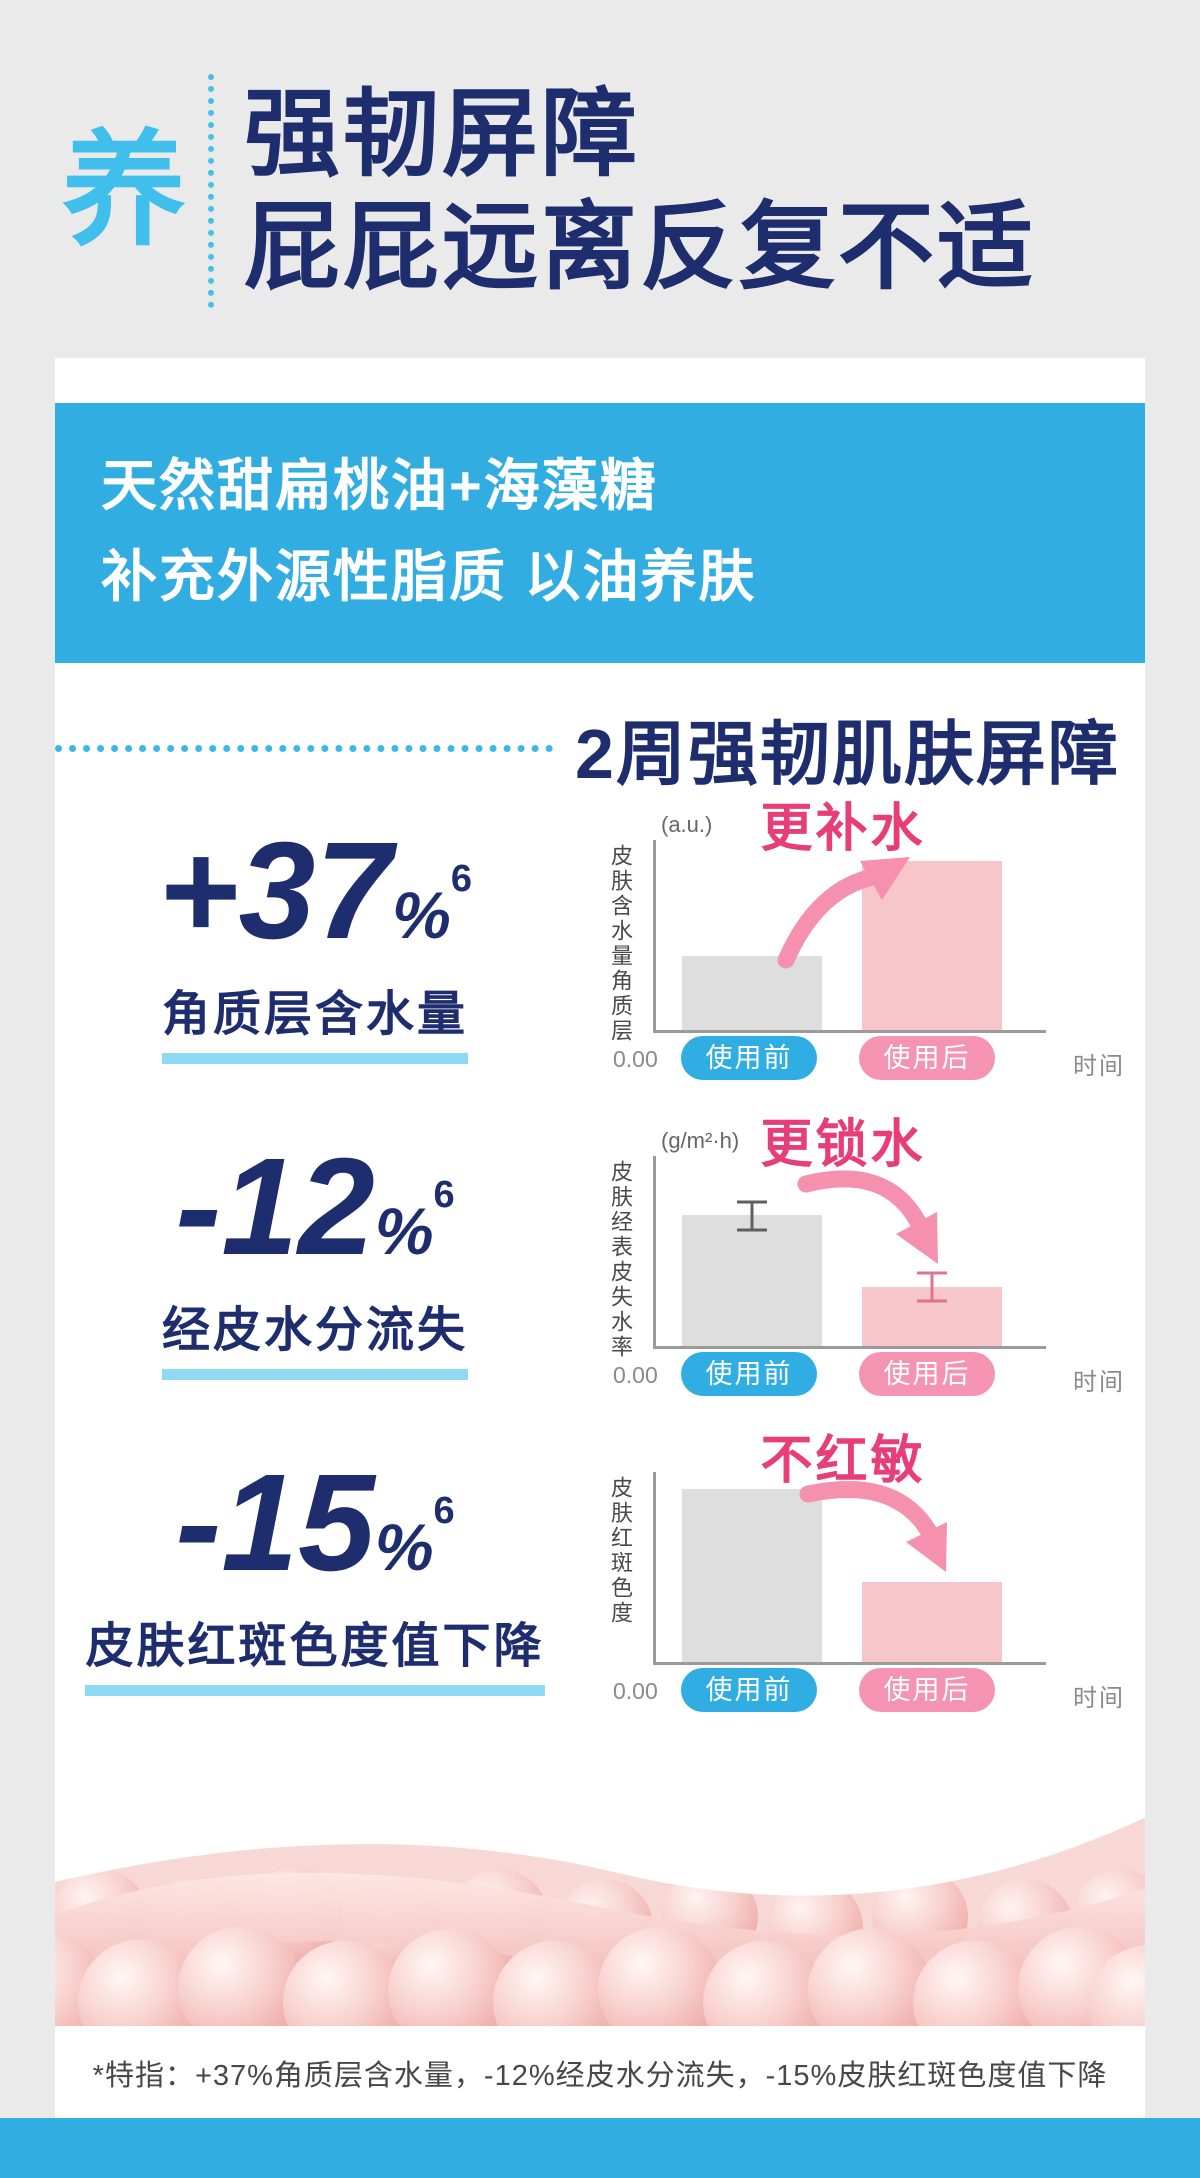 The image size is (1200, 2178). I want to click on stat-label: 角质层含水量, so click(314, 1014).